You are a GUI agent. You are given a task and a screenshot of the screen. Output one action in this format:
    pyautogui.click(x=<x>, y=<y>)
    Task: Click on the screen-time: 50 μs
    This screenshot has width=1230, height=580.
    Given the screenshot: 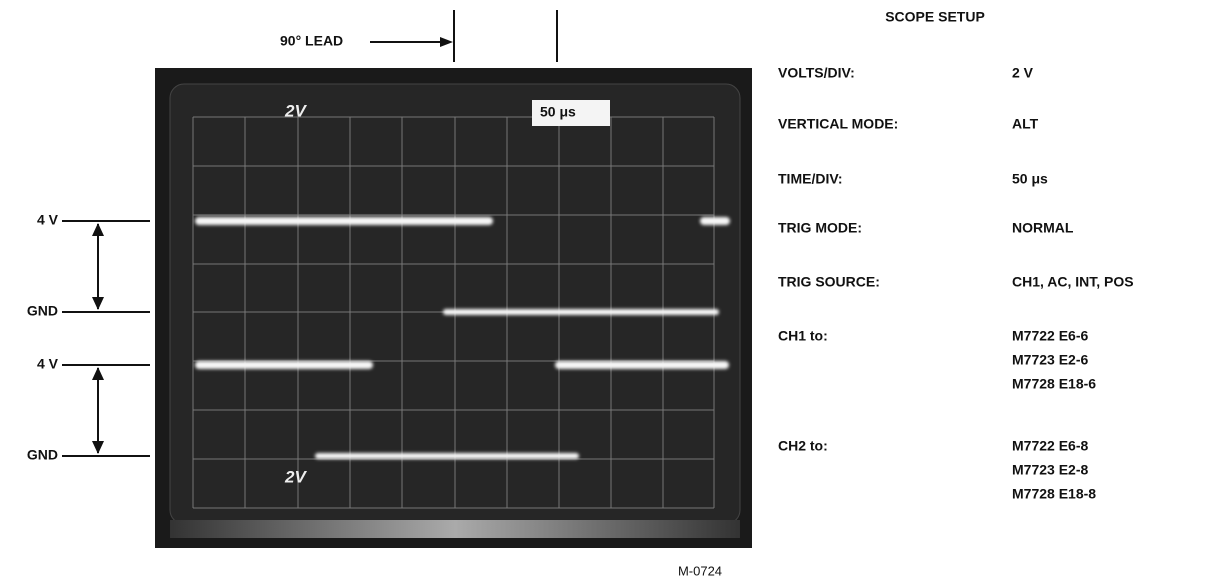 What is the action you would take?
    pyautogui.click(x=558, y=112)
    